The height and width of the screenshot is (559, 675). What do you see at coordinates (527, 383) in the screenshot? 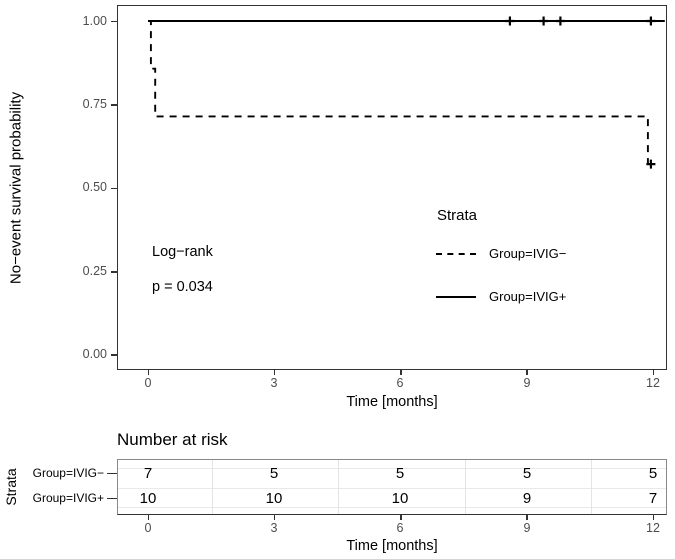
I see `x-tick-label: 9` at bounding box center [527, 383].